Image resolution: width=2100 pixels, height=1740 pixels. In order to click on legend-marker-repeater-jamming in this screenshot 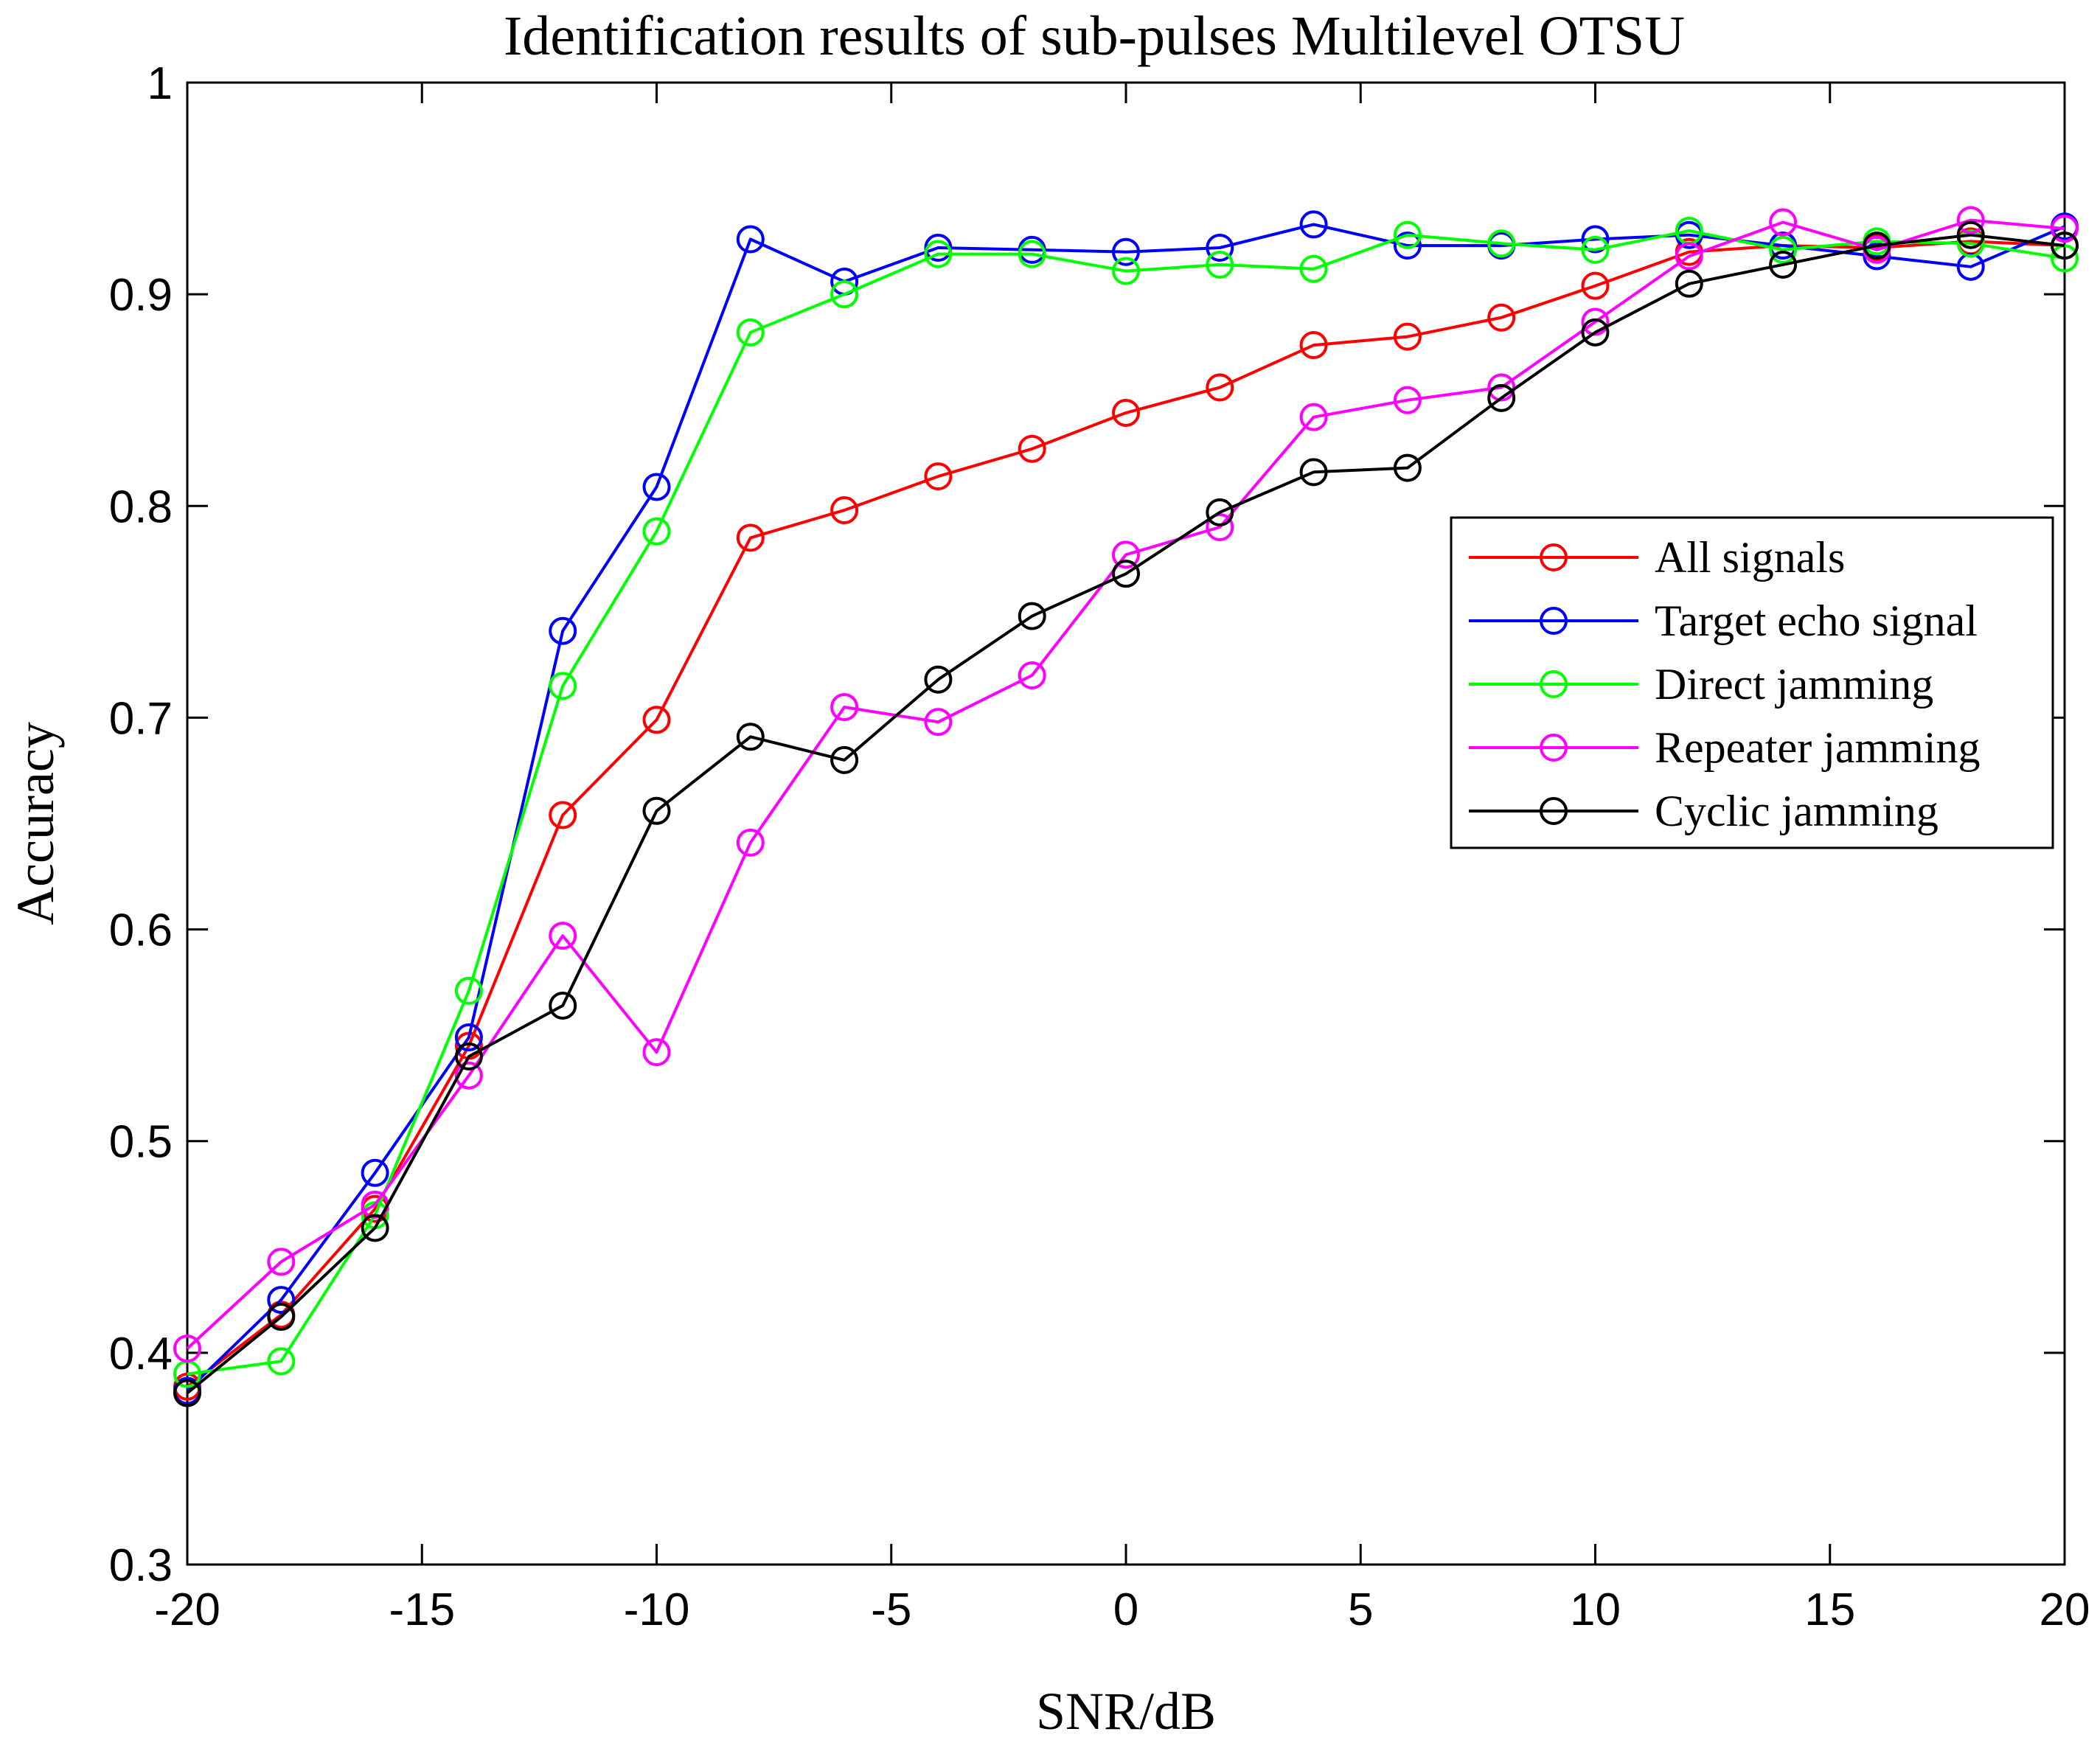, I will do `click(1554, 748)`.